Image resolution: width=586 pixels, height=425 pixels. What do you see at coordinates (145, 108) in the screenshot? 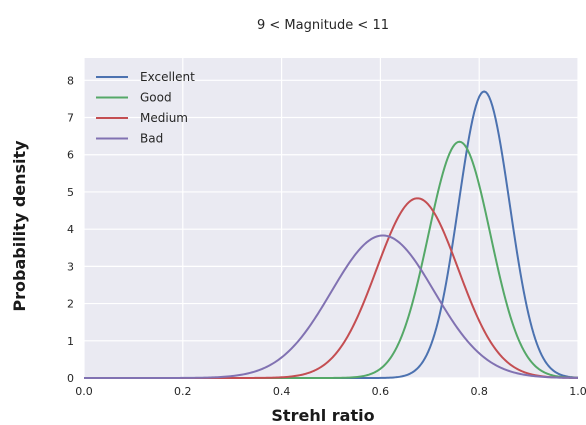
I see `legend: Excellent Good Medium Bad` at bounding box center [145, 108].